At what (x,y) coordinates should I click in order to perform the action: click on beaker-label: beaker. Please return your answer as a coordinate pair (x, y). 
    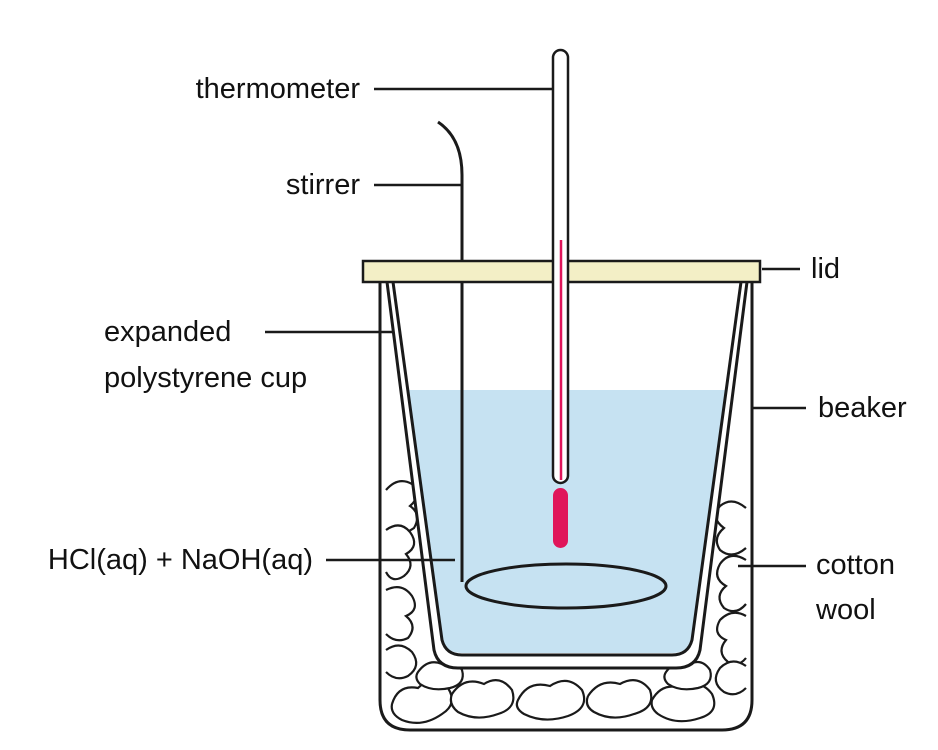
    Looking at the image, I should click on (862, 408).